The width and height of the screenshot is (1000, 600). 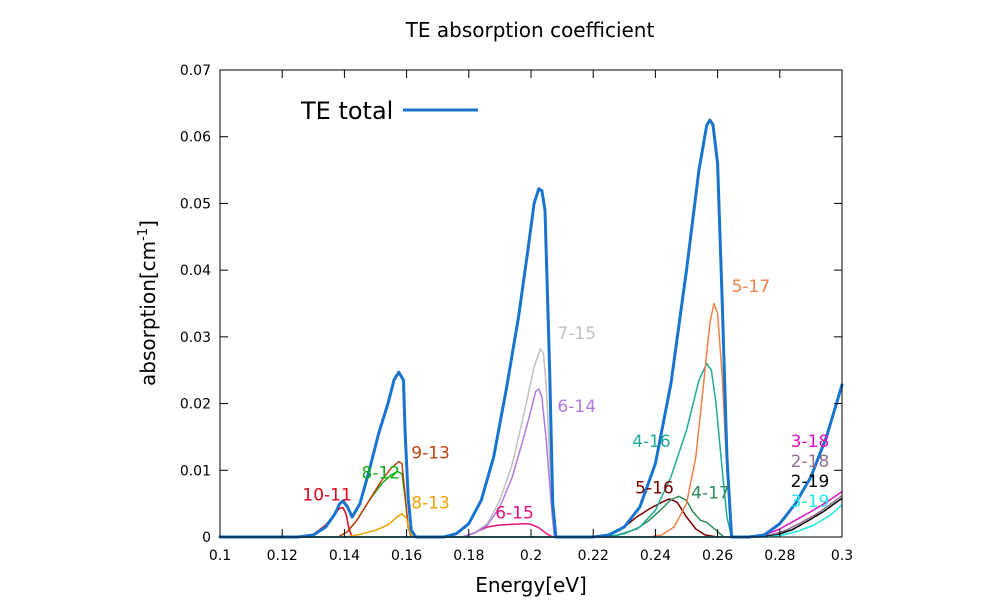 I want to click on annotation-3-18: 3-18, so click(x=810, y=442).